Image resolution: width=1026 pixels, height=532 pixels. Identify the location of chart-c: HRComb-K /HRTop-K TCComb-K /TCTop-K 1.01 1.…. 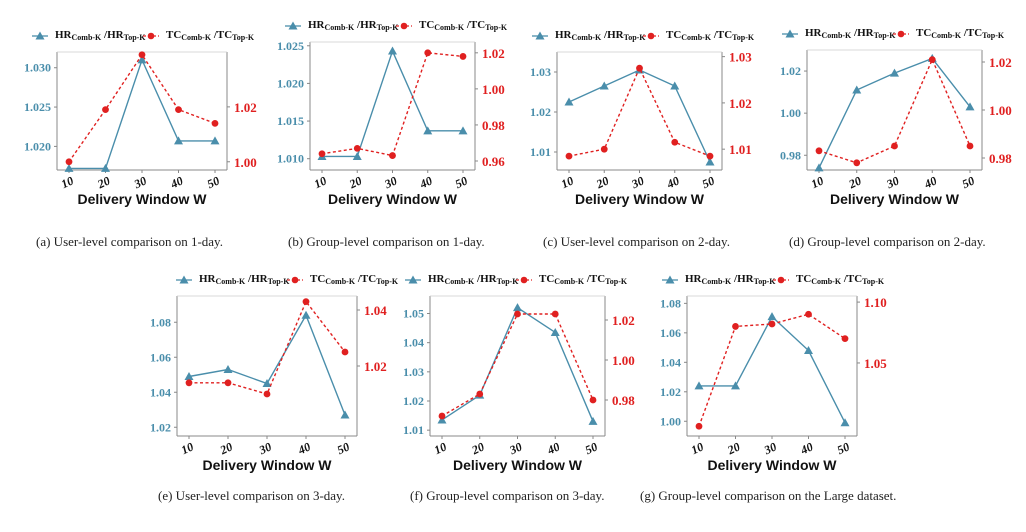
(642, 118).